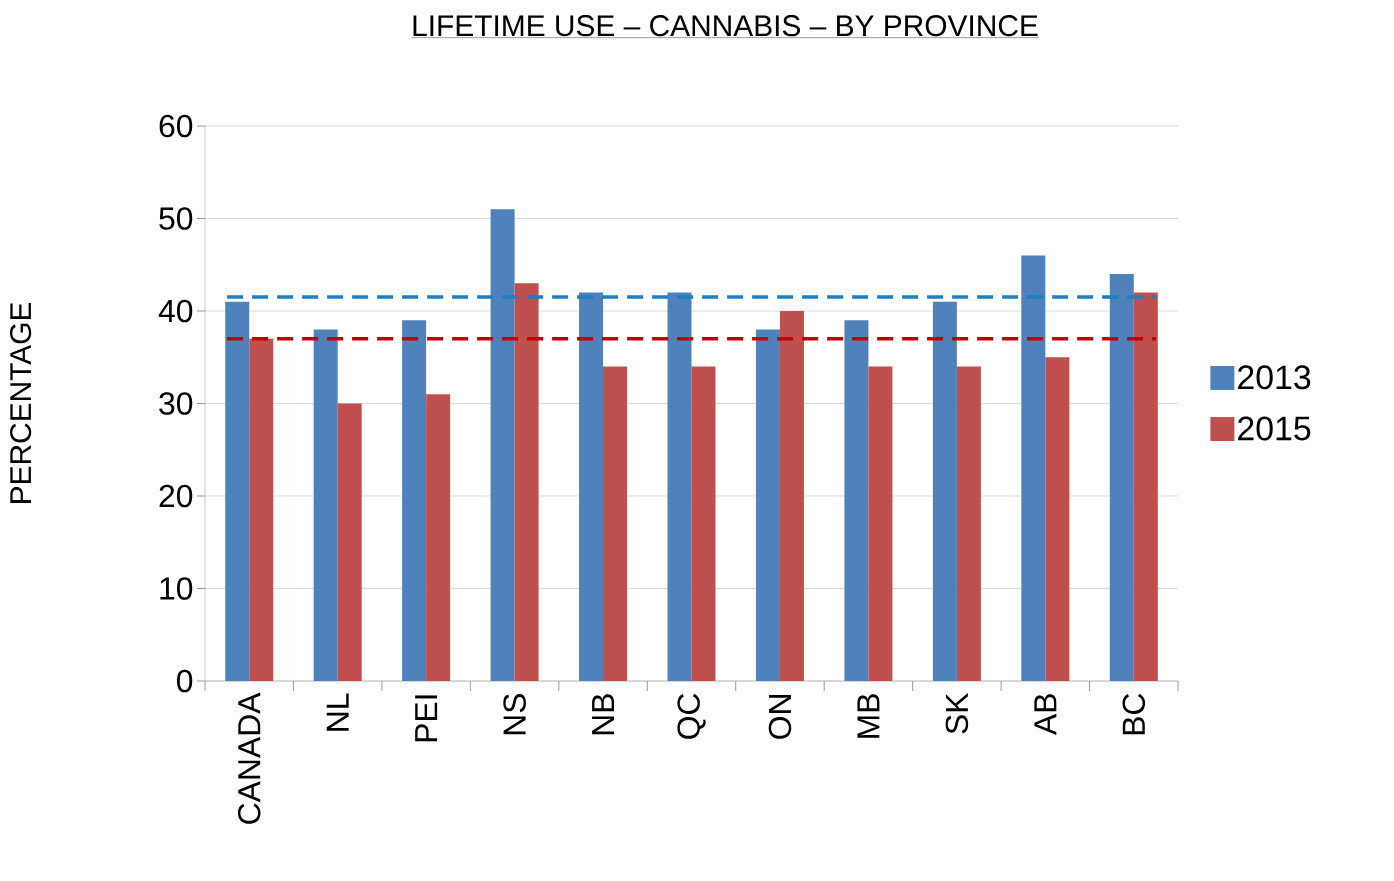 Image resolution: width=1394 pixels, height=881 pixels. I want to click on x-tick-label: CANADA, so click(249, 758).